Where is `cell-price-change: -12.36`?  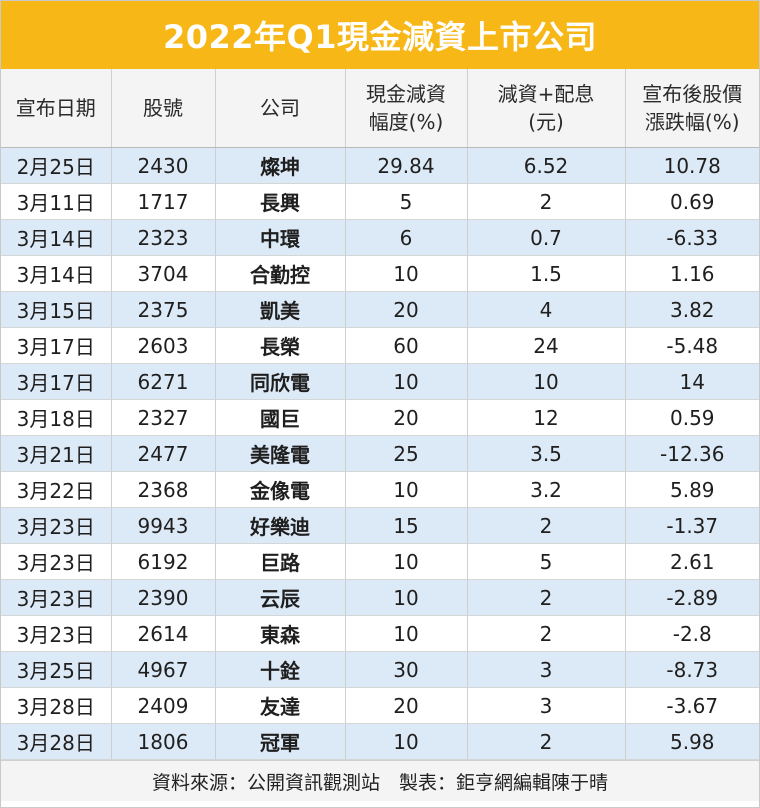
cell-price-change: -12.36 is located at coordinates (692, 453).